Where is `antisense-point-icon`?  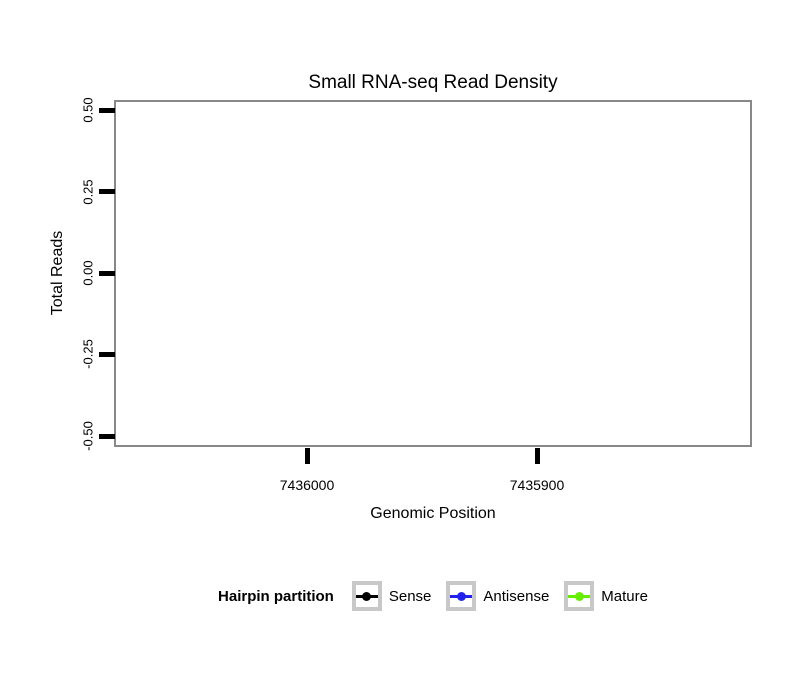
antisense-point-icon is located at coordinates (461, 596).